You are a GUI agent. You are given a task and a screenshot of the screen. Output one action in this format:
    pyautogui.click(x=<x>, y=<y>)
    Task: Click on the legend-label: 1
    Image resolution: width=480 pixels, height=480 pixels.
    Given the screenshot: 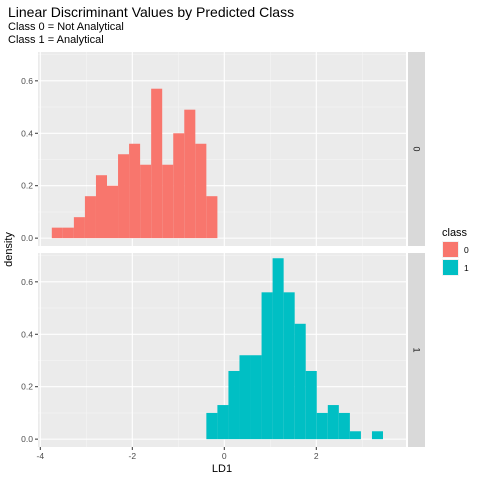 What is the action you would take?
    pyautogui.click(x=466, y=268)
    